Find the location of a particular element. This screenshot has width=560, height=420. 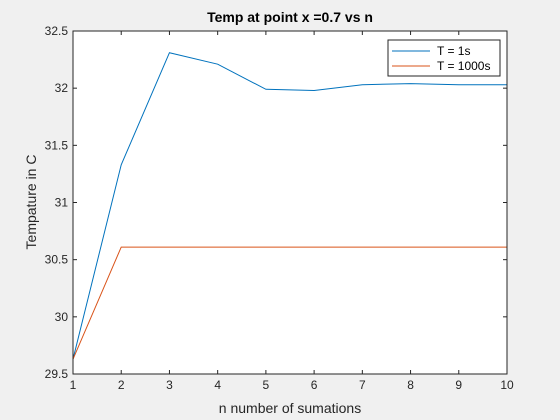

legend: T = 1sT = 1000s is located at coordinates (444, 58).